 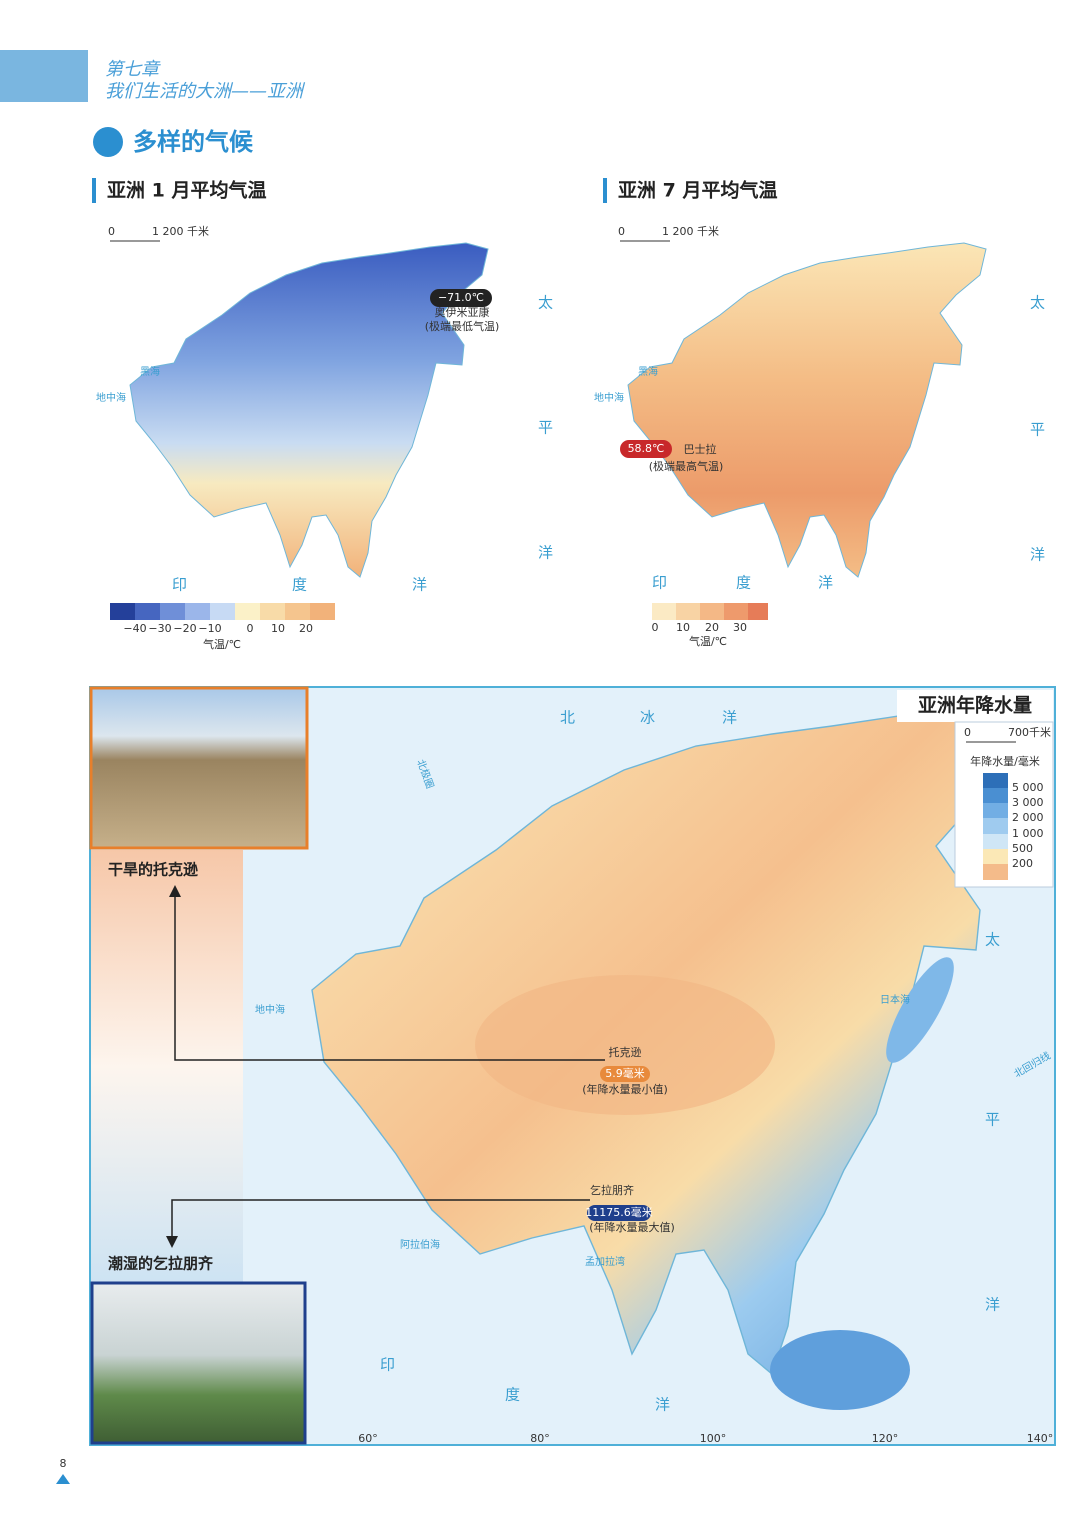 I want to click on scale-label: 1 200 千米, so click(x=180, y=231).